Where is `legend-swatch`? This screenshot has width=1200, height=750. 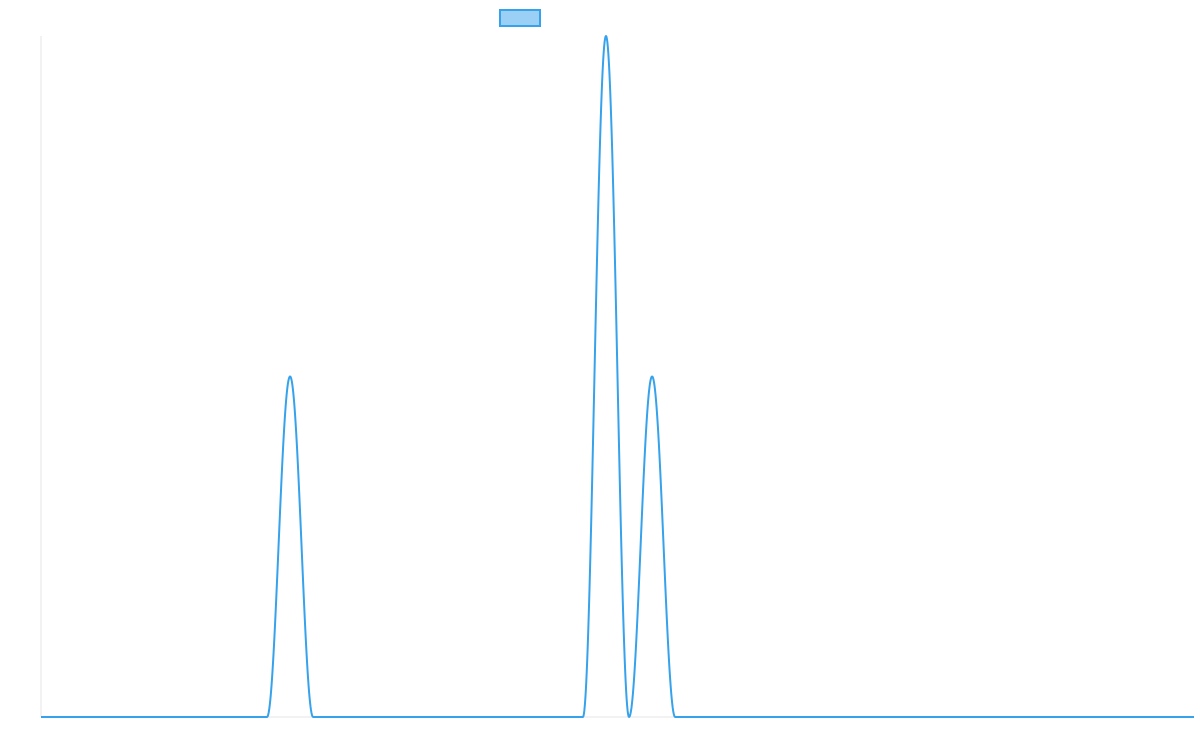 legend-swatch is located at coordinates (520, 18).